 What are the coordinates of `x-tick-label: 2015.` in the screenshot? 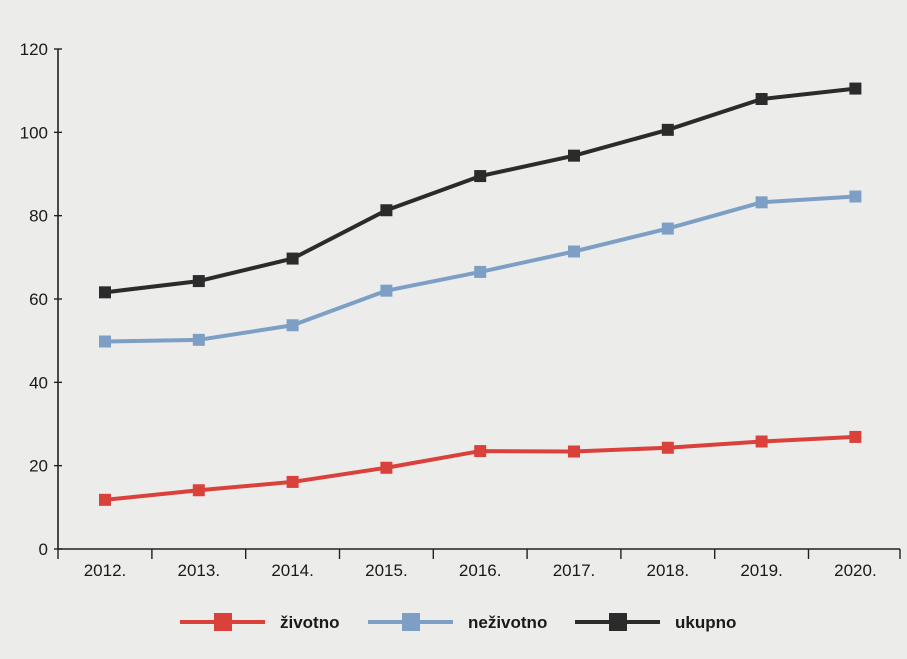 It's located at (386, 570).